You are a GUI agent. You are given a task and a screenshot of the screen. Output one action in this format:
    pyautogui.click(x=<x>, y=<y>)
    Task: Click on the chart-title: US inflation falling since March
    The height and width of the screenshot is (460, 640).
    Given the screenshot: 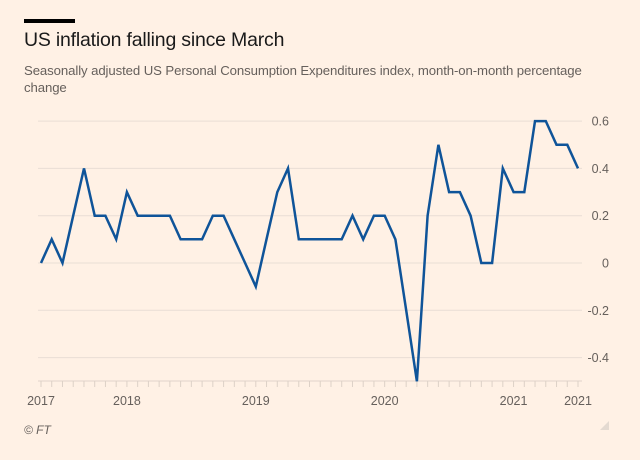 What is the action you would take?
    pyautogui.click(x=154, y=40)
    